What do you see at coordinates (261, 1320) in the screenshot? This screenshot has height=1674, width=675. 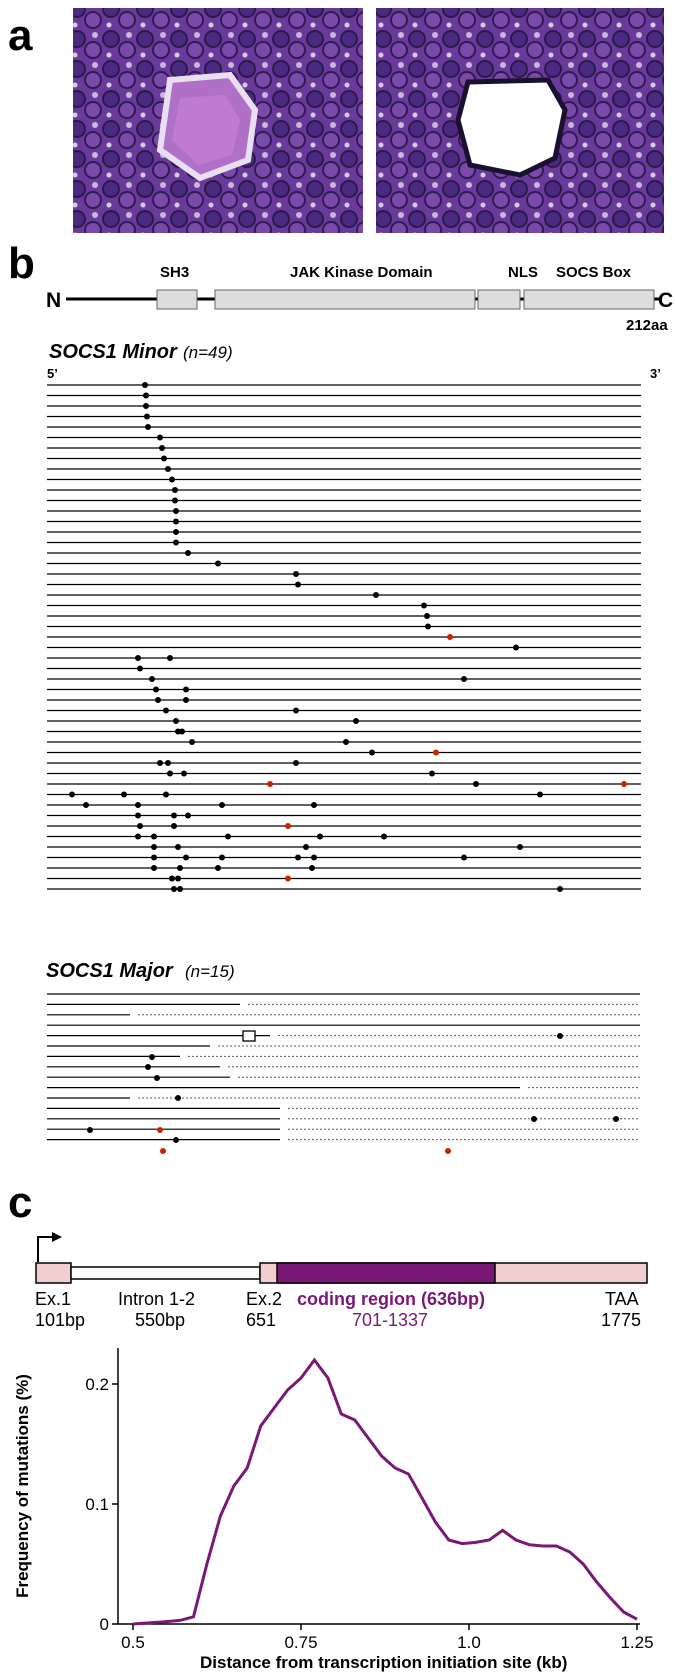 I see `ex2-position: 651` at bounding box center [261, 1320].